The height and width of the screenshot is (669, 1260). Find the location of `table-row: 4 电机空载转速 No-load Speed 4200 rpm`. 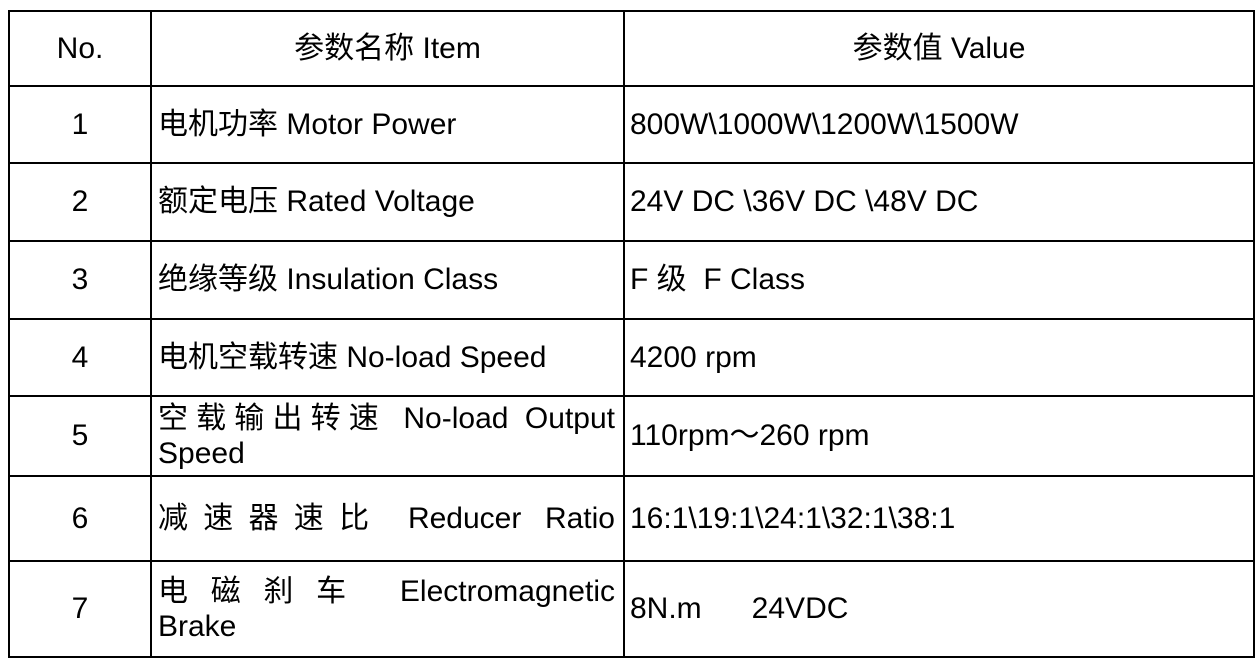

table-row: 4 电机空载转速 No-load Speed 4200 rpm is located at coordinates (631, 357).